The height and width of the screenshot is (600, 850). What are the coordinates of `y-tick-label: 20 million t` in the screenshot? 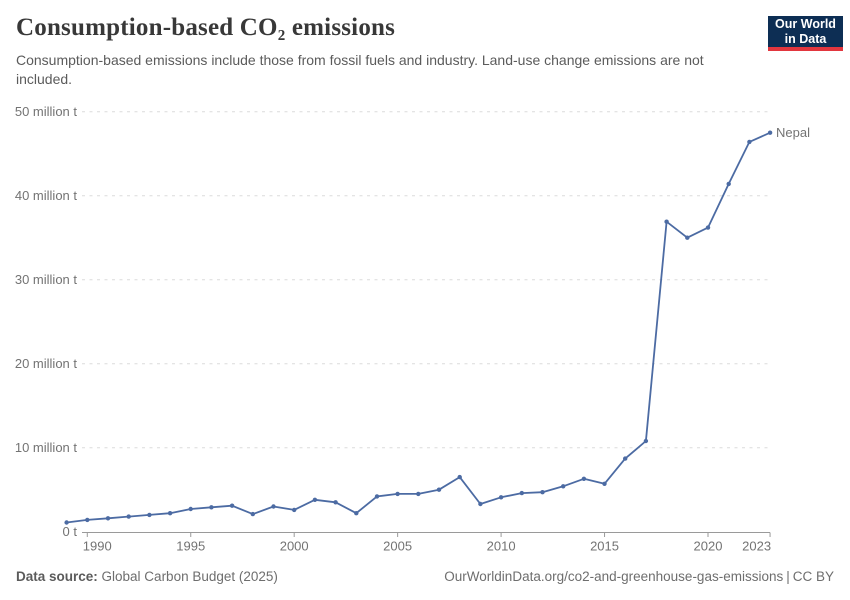 It's located at (46, 363).